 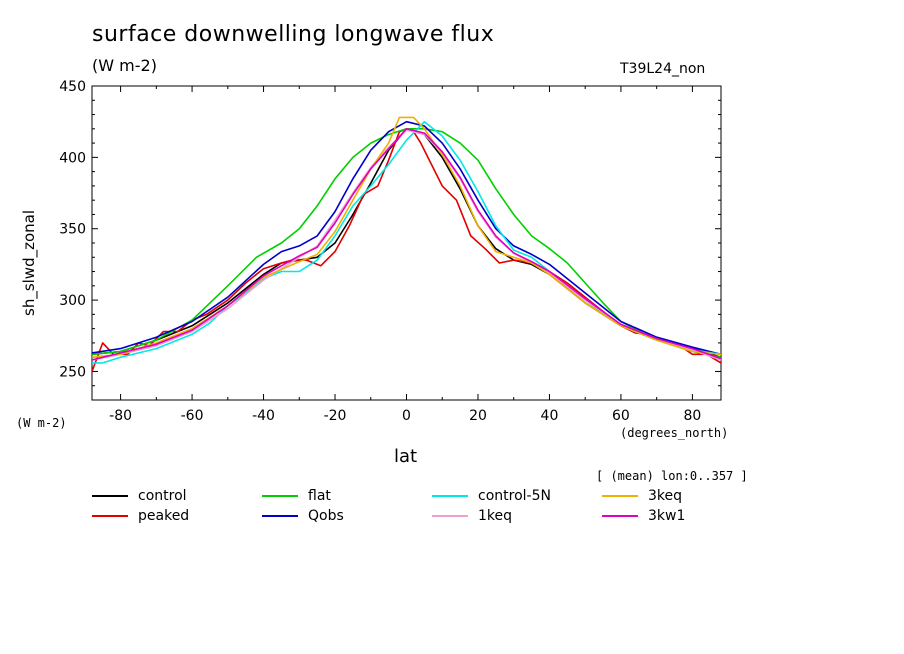 I want to click on run-id: T39L24_non, so click(x=663, y=69).